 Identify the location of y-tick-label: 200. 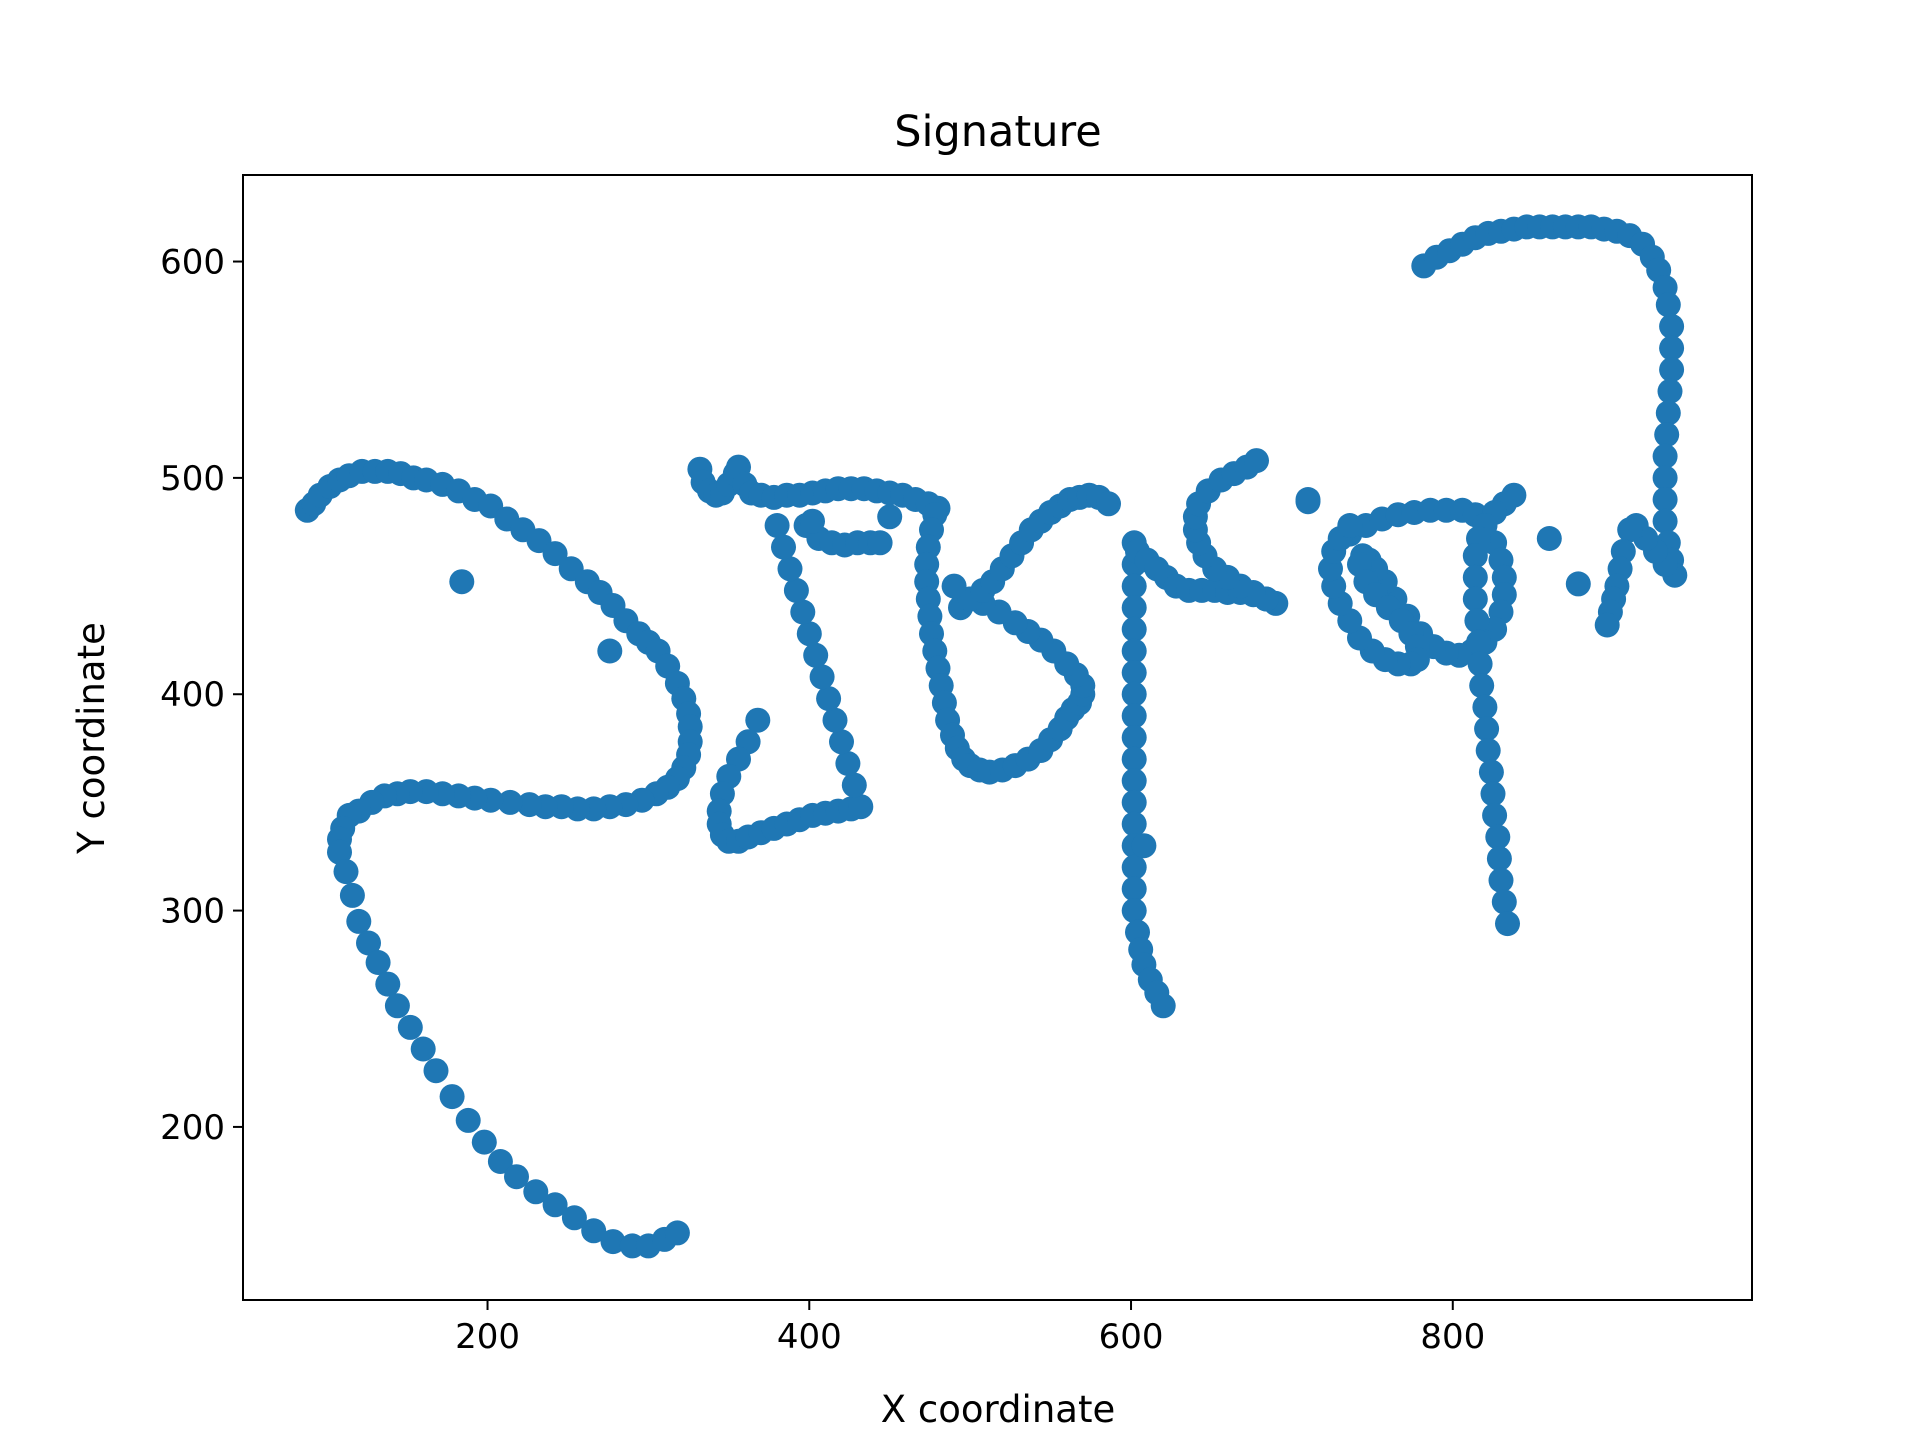
(192, 1128).